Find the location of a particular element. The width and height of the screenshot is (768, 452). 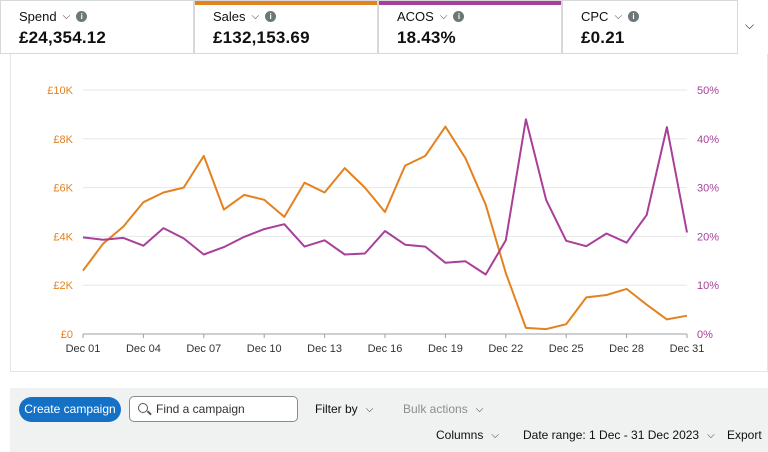

create-campaign-button: Create campaign is located at coordinates (70, 409).